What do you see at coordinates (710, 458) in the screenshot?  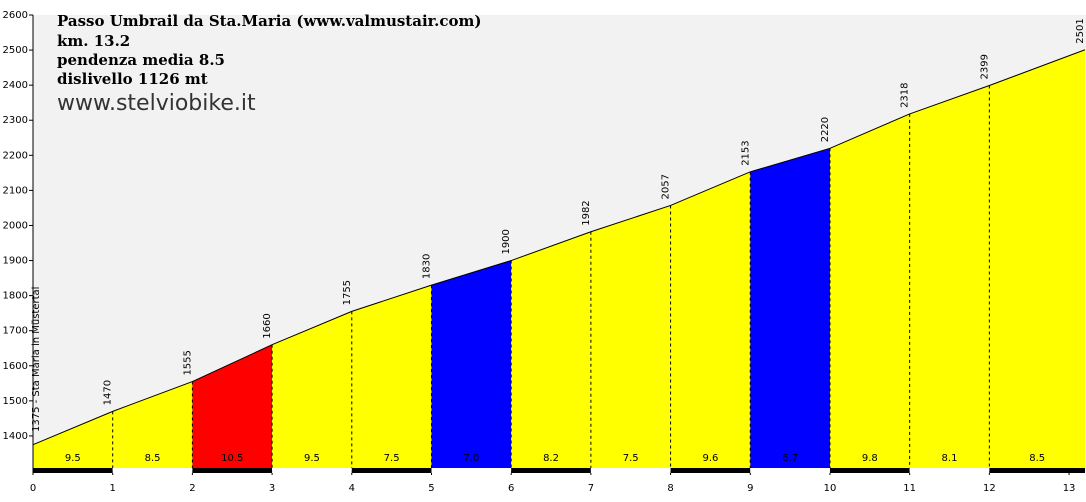 I see `gradient-label: 9.6` at bounding box center [710, 458].